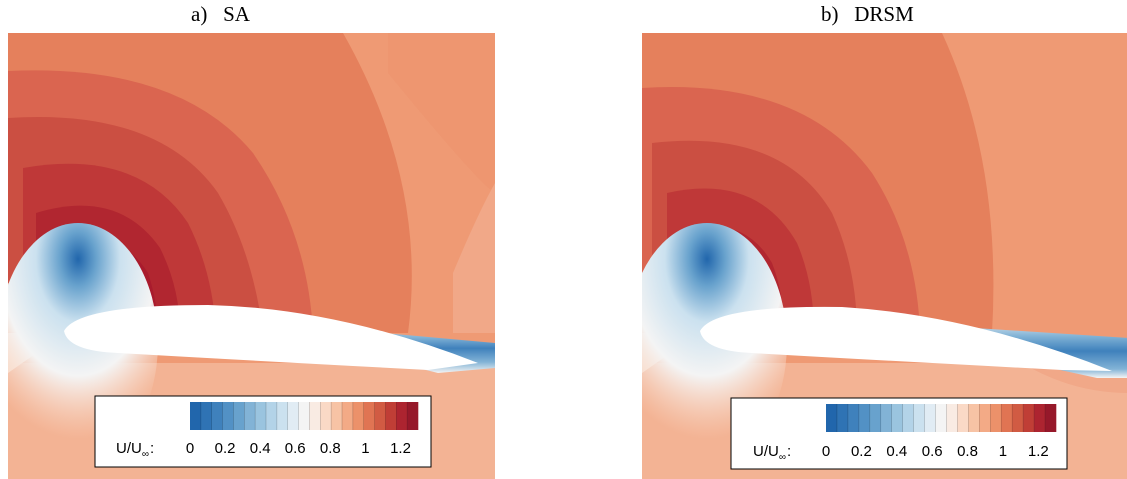  I want to click on panel-a-title: a) SA, so click(220, 14).